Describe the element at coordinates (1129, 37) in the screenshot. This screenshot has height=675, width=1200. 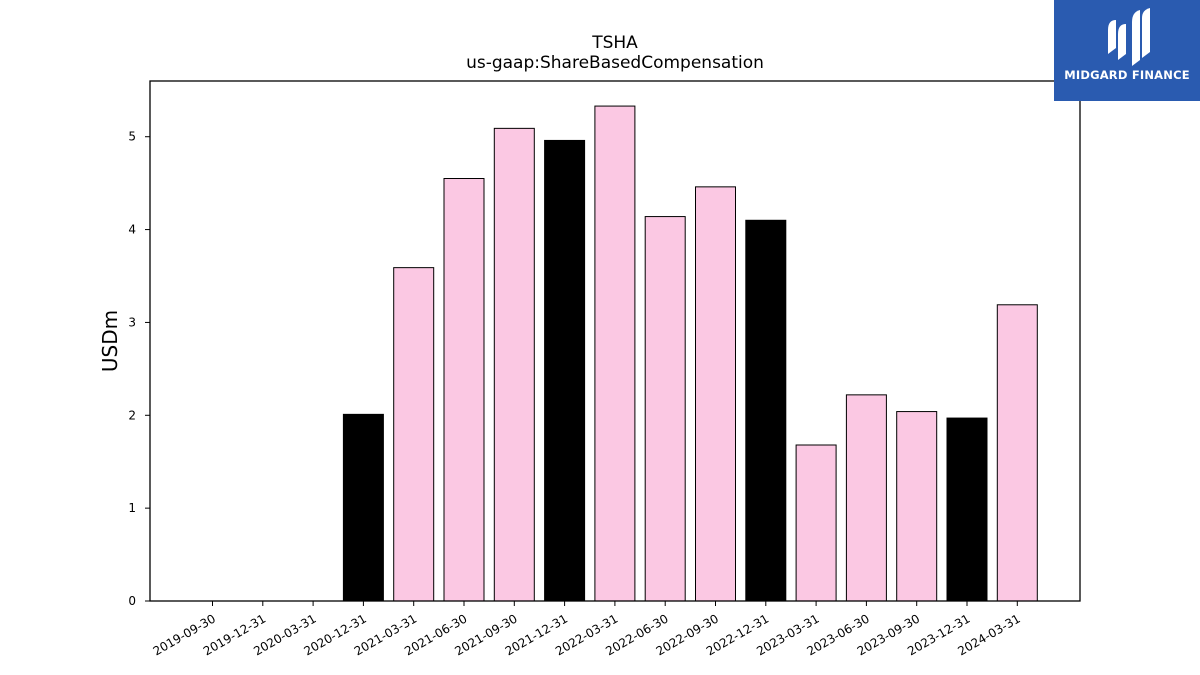
I see `logo-mark-icon` at that location.